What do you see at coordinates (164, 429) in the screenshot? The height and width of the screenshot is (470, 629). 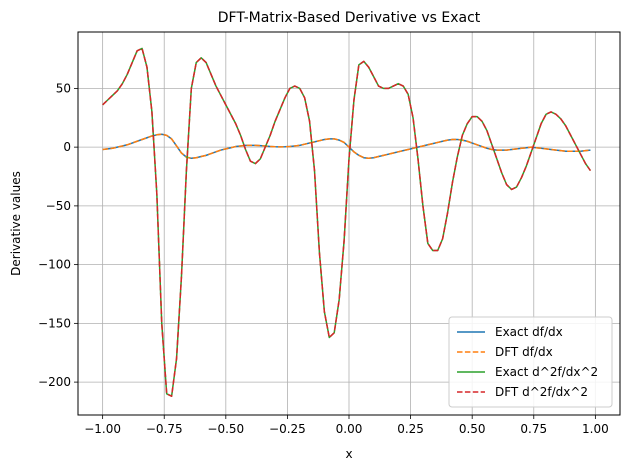 I see `x-tick-label: −0.75` at bounding box center [164, 429].